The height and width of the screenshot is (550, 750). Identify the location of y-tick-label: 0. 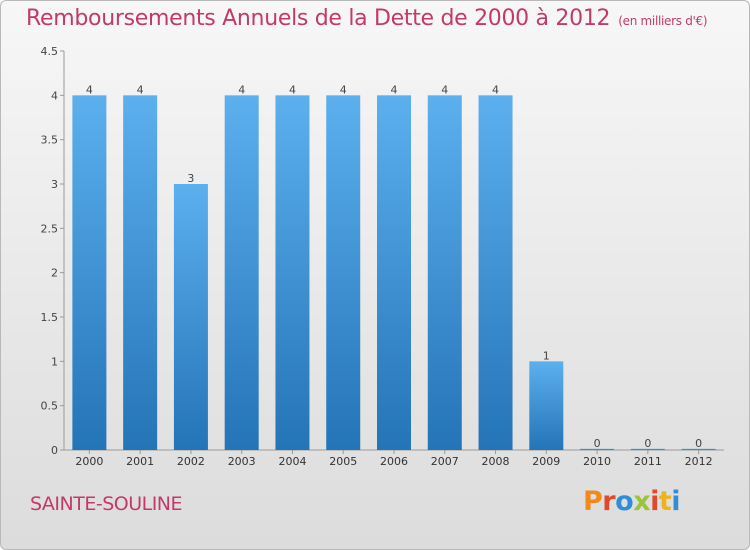
(54, 450).